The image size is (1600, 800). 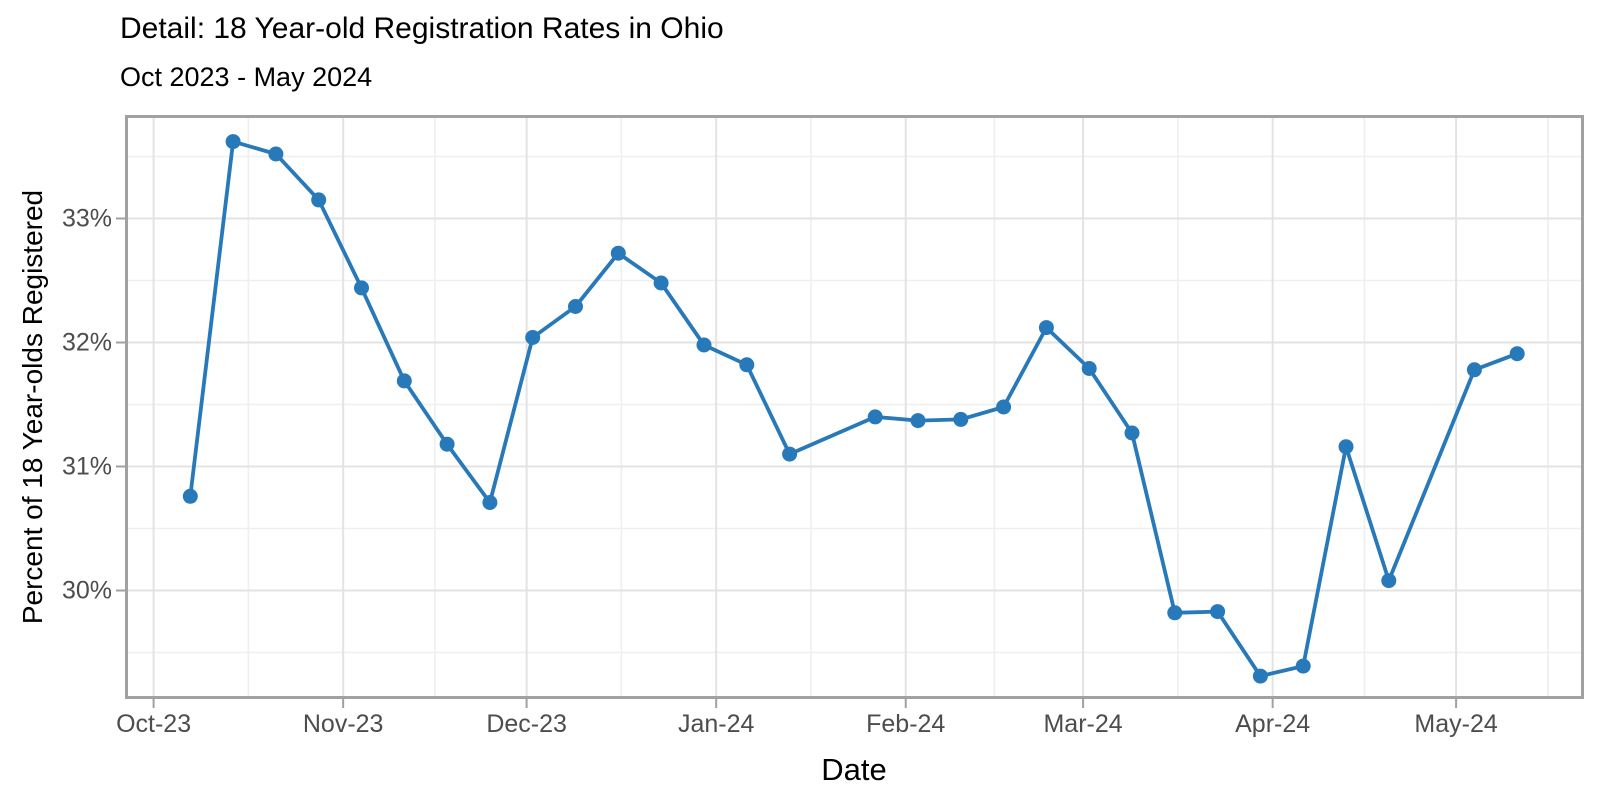 What do you see at coordinates (526, 724) in the screenshot?
I see `x-tick-label: Dec-23` at bounding box center [526, 724].